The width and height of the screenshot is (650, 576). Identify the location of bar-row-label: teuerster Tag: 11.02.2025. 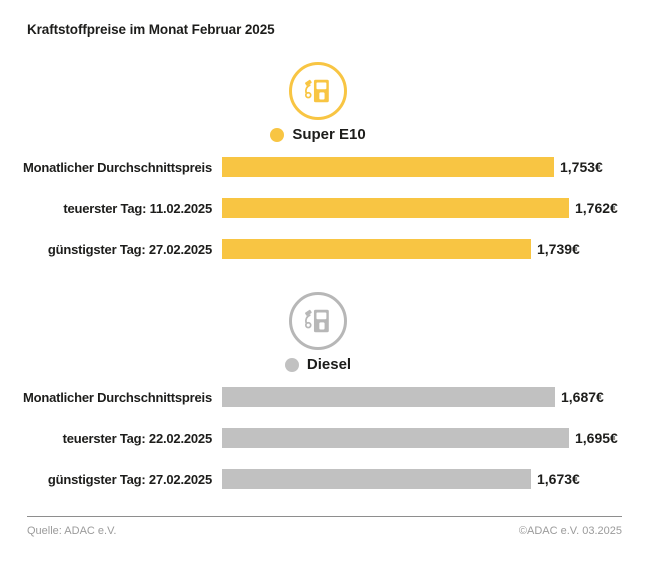
(137, 208).